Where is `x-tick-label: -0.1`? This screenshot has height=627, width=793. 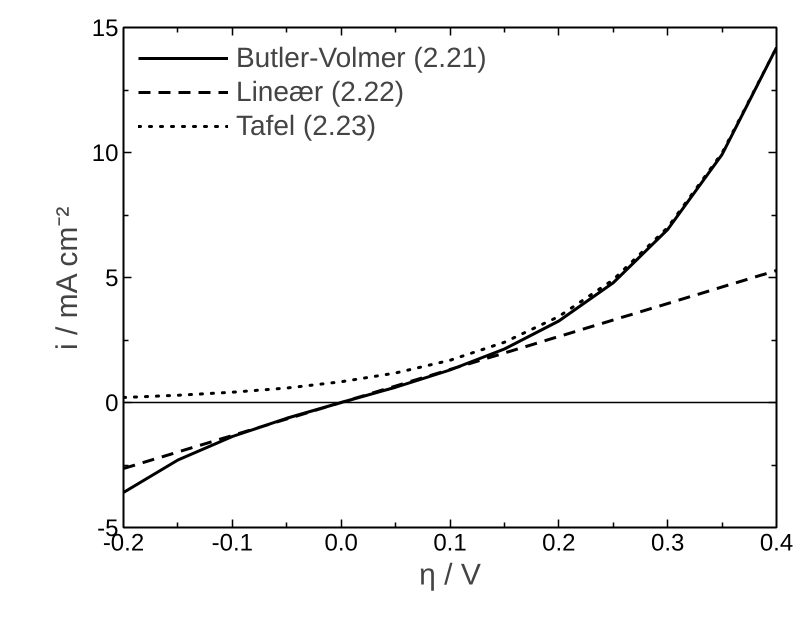
x-tick-label: -0.1 is located at coordinates (233, 543).